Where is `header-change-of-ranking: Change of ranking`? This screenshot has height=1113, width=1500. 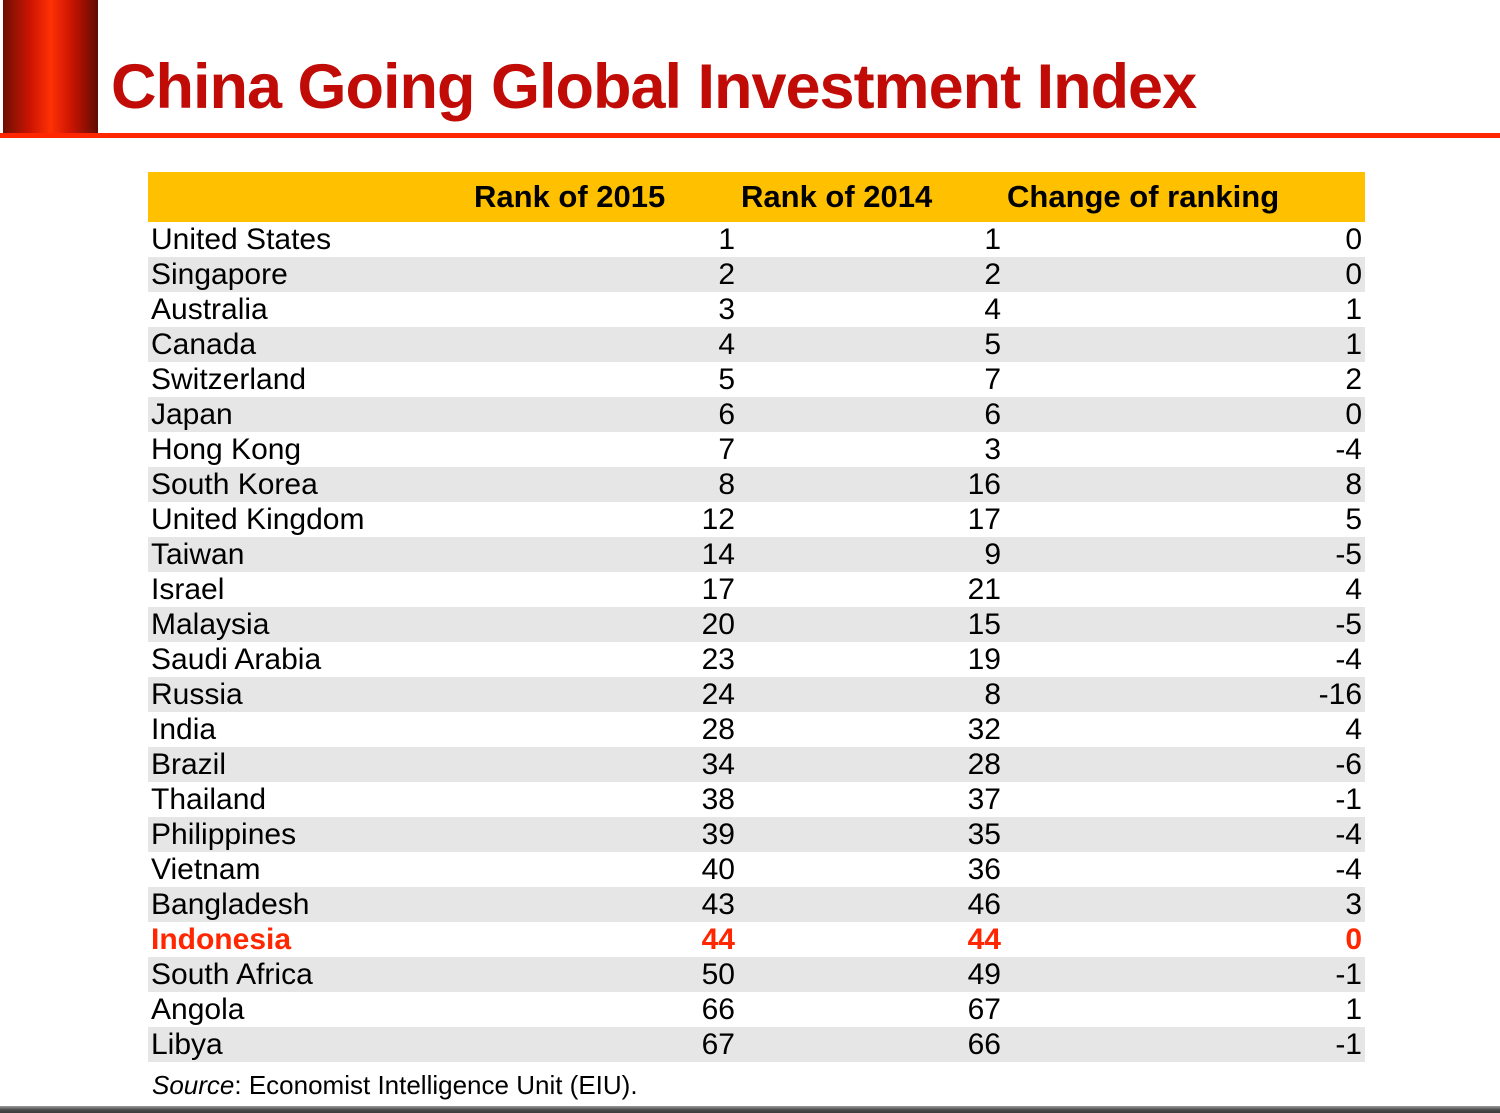
header-change-of-ranking: Change of ranking is located at coordinates (1184, 197).